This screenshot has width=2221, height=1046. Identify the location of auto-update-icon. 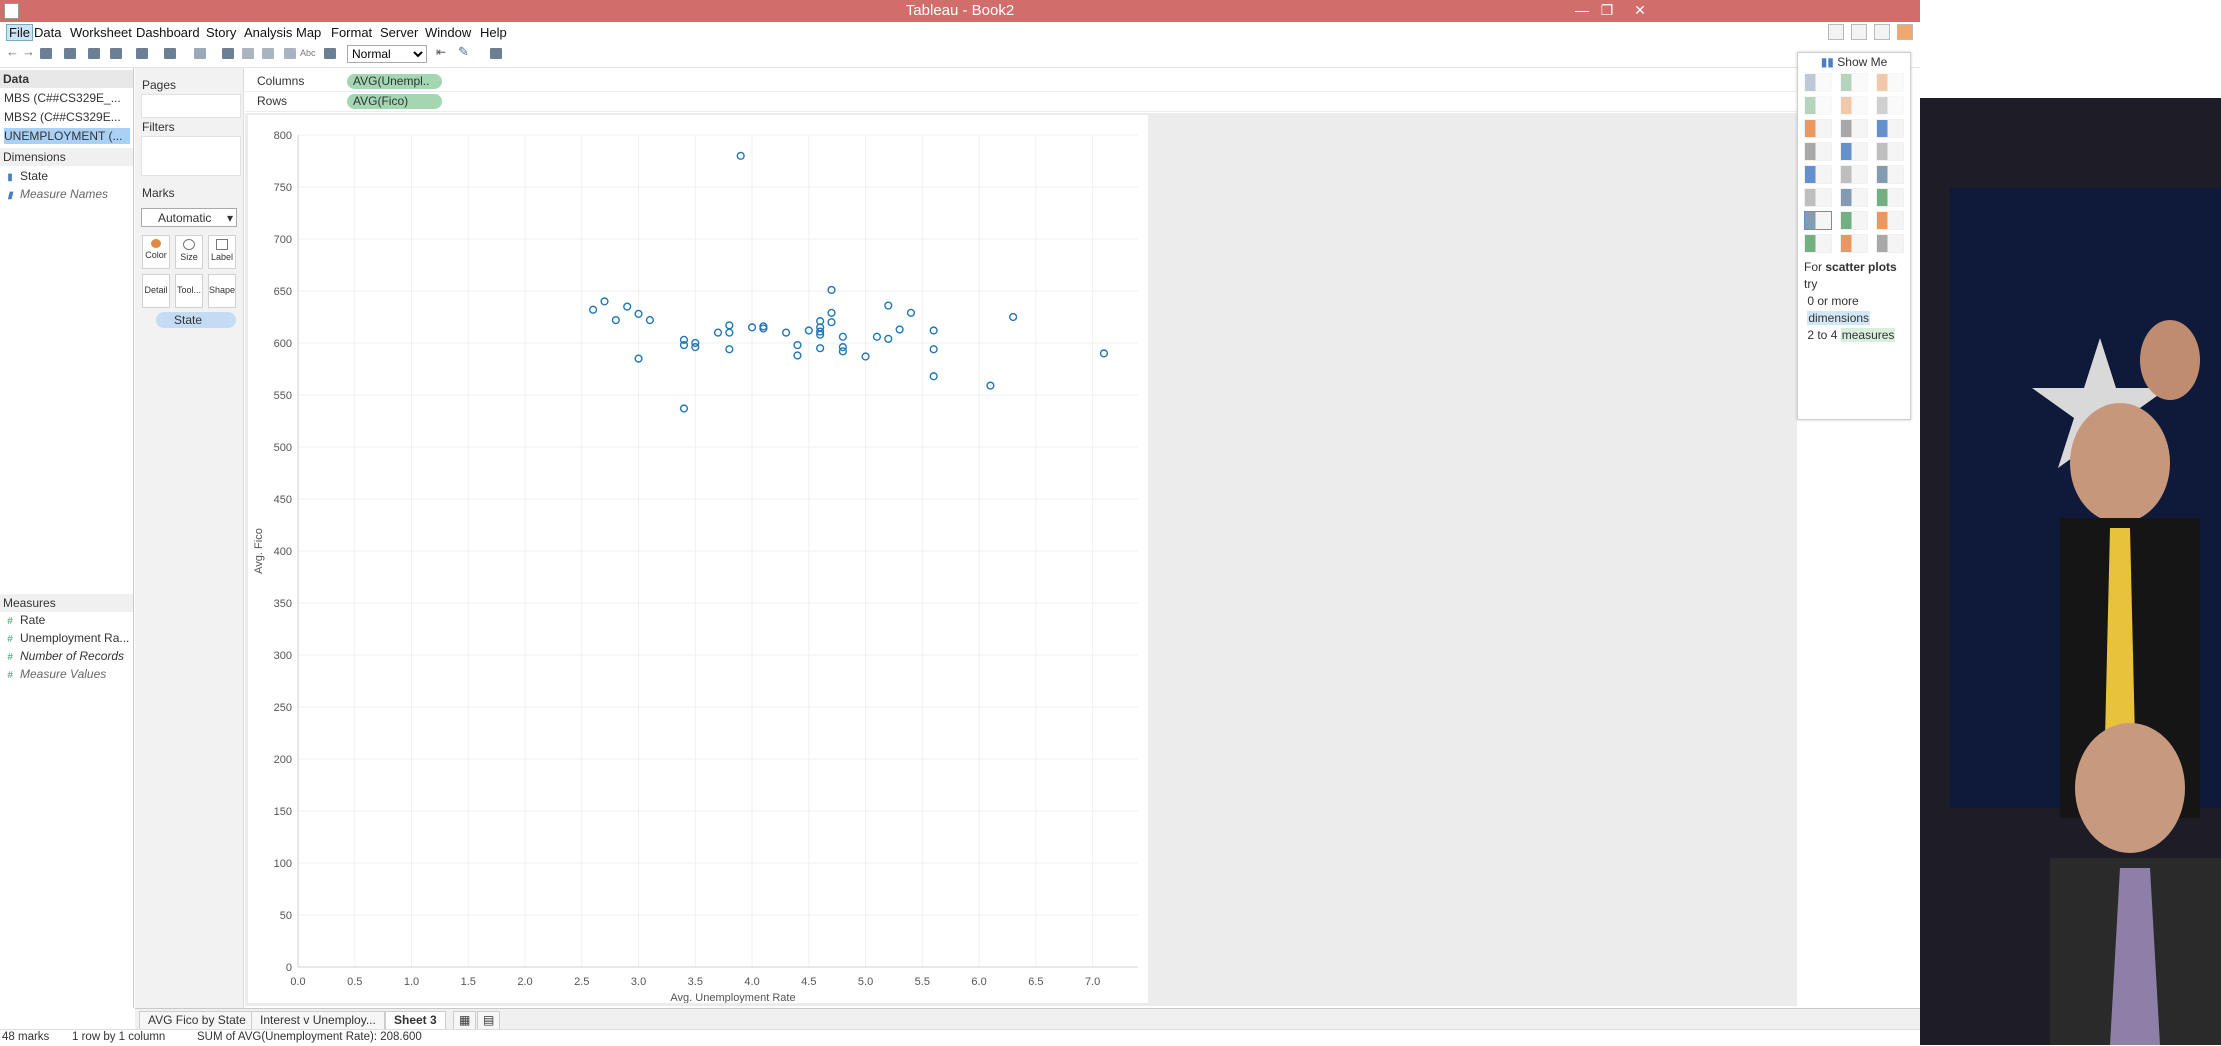
(170, 53).